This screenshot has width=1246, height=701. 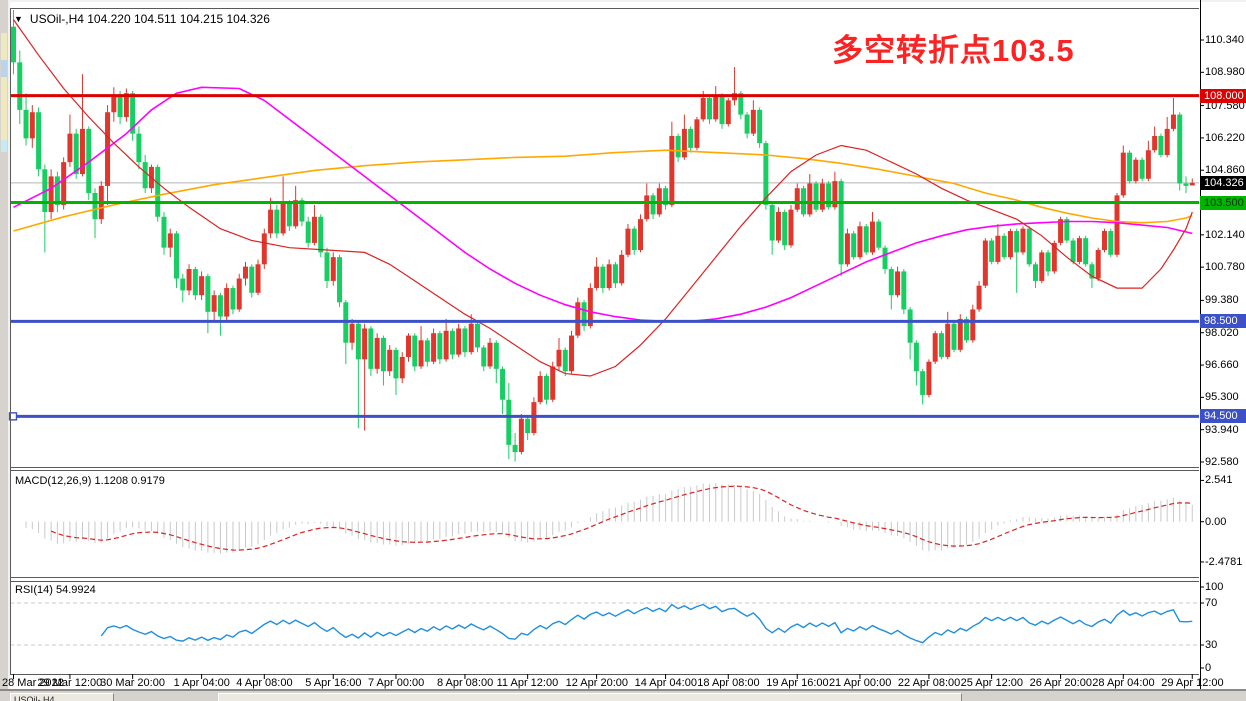 What do you see at coordinates (333, 683) in the screenshot?
I see `time-axis-label: 5 Apr 16:00` at bounding box center [333, 683].